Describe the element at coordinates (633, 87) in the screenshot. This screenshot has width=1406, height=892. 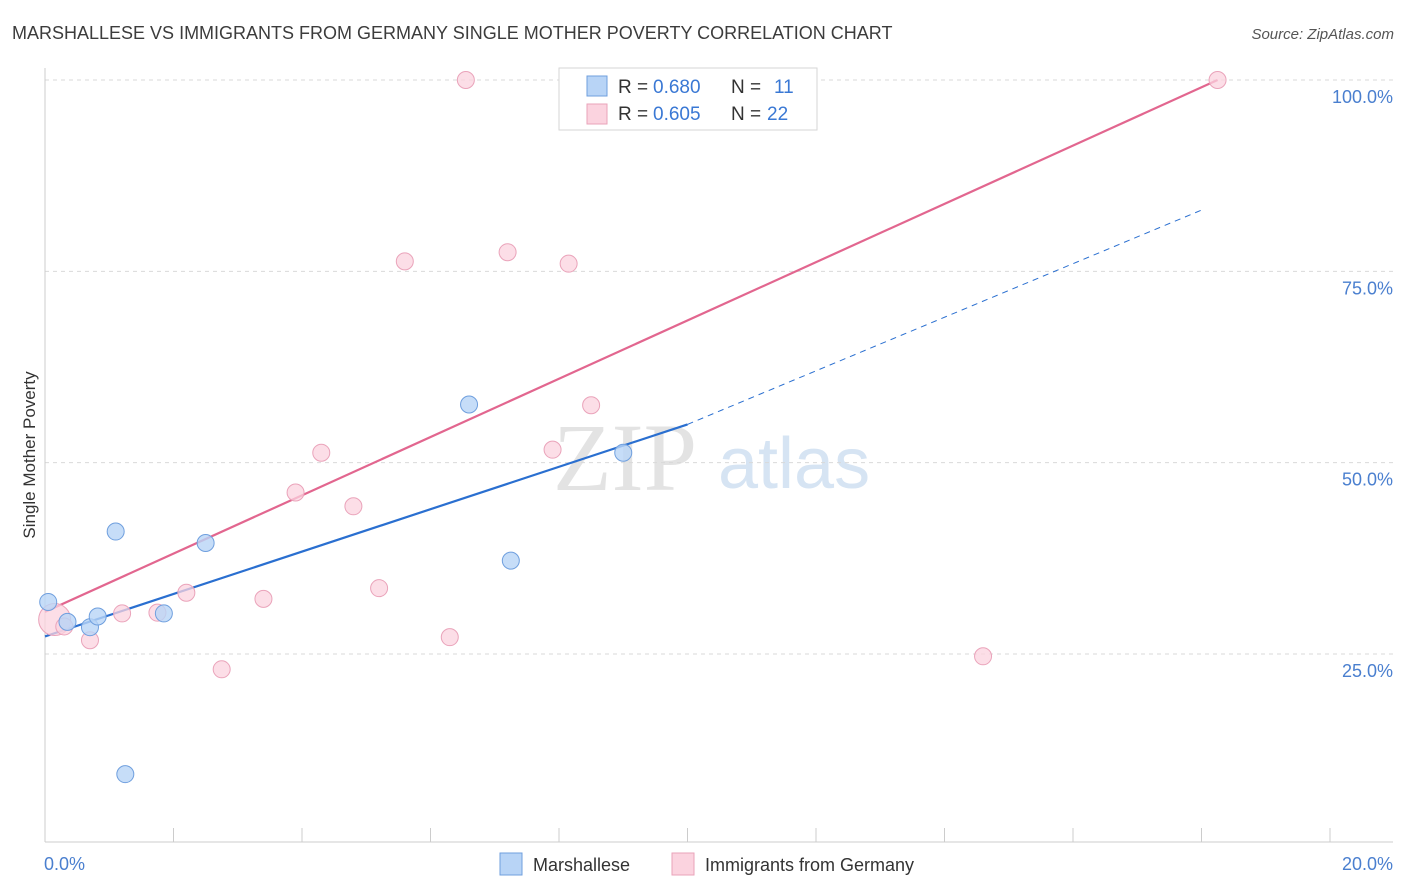
I see `legend-r-label-1: R =` at that location.